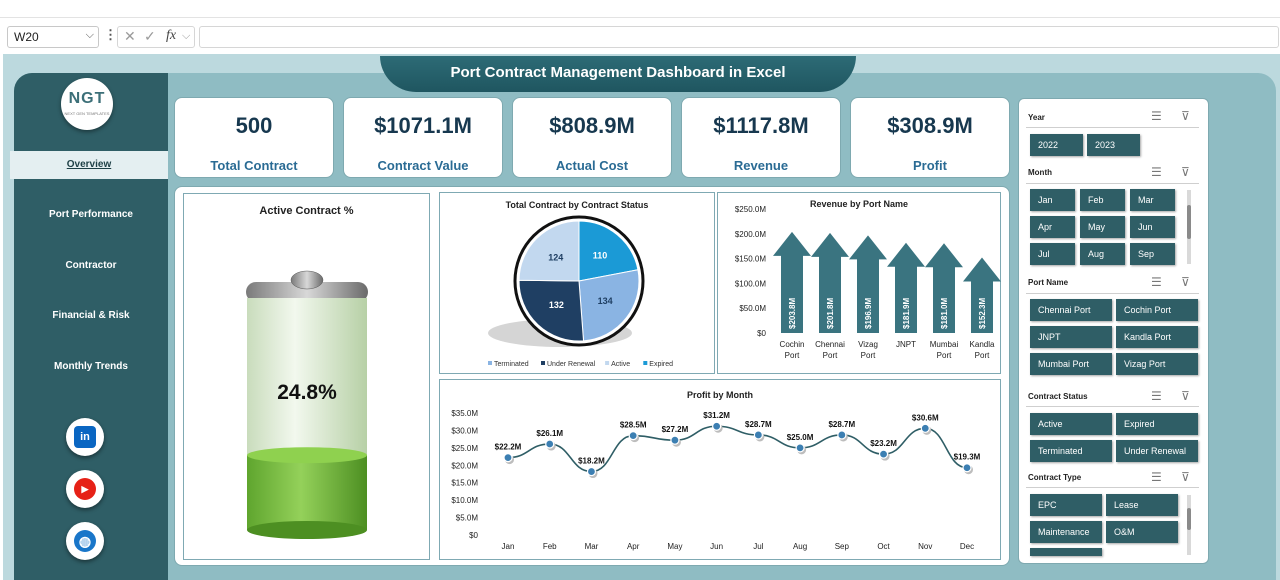 This screenshot has width=1280, height=580. What do you see at coordinates (306, 376) in the screenshot?
I see `active-contract-chart: Active Contract % 24.8%` at bounding box center [306, 376].